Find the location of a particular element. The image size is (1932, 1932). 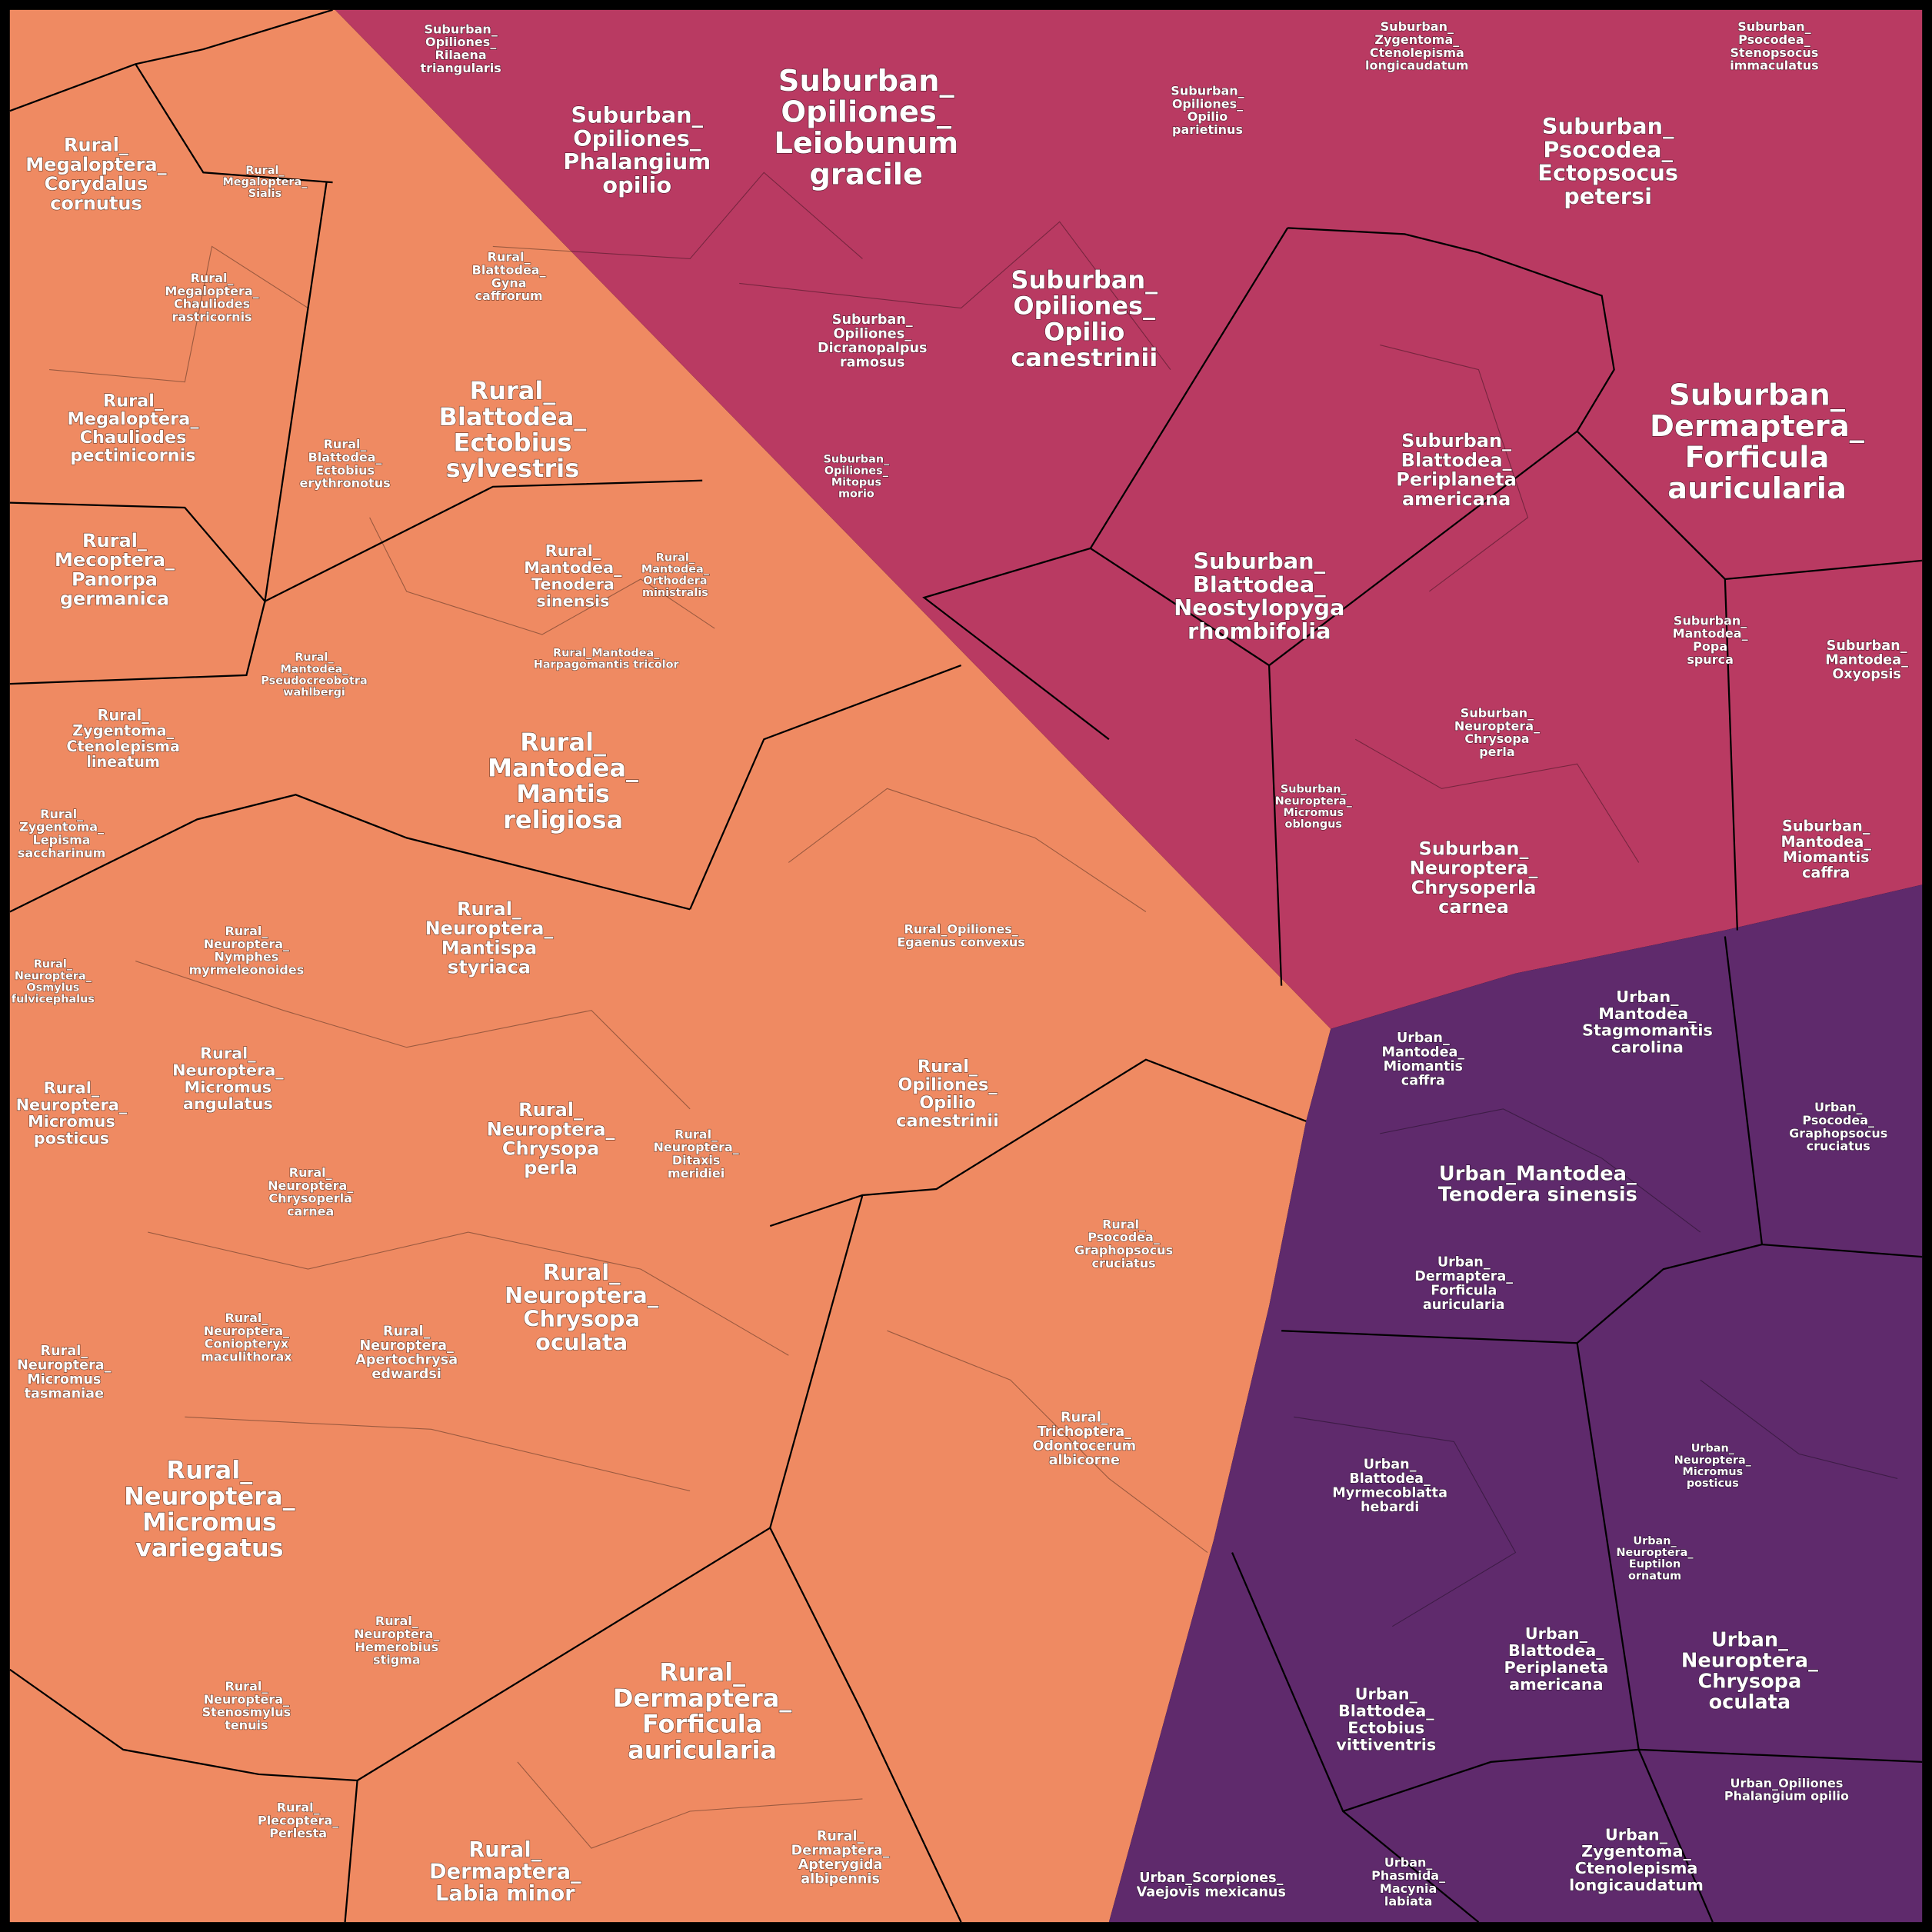

cell-label: Mitopus is located at coordinates (856, 483).